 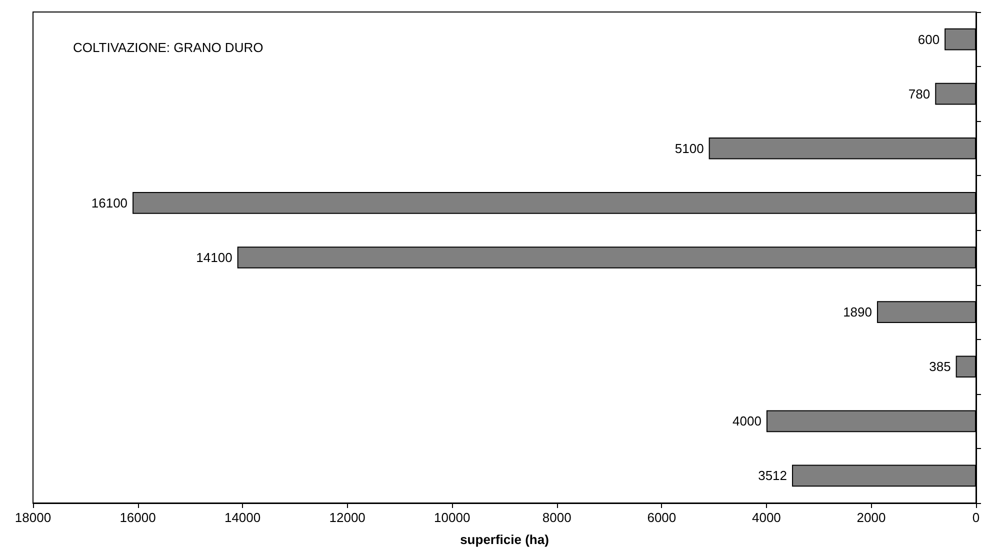 What do you see at coordinates (871, 517) in the screenshot?
I see `x-tick-label: 2000` at bounding box center [871, 517].